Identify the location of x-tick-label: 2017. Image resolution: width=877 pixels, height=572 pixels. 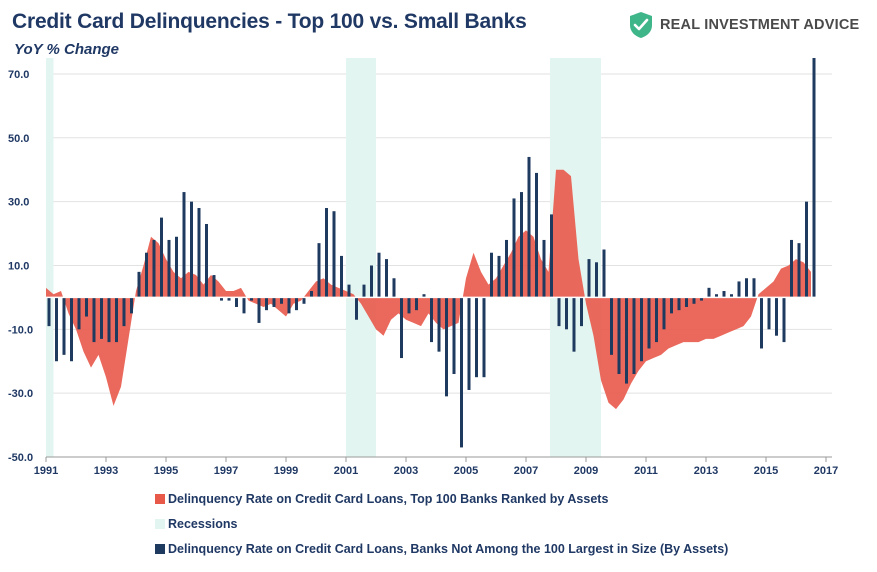
(826, 471).